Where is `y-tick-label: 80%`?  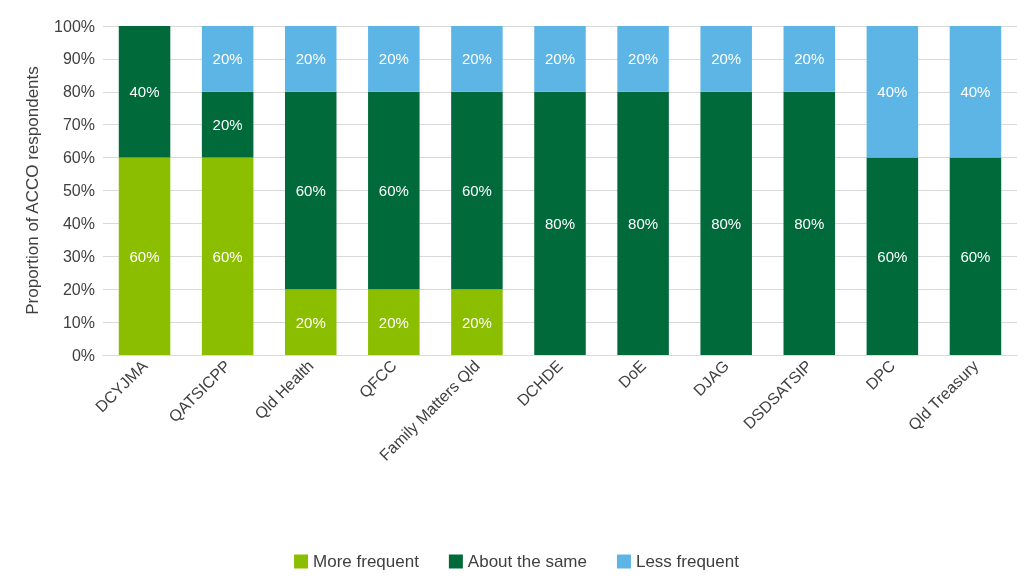
y-tick-label: 80% is located at coordinates (78, 92).